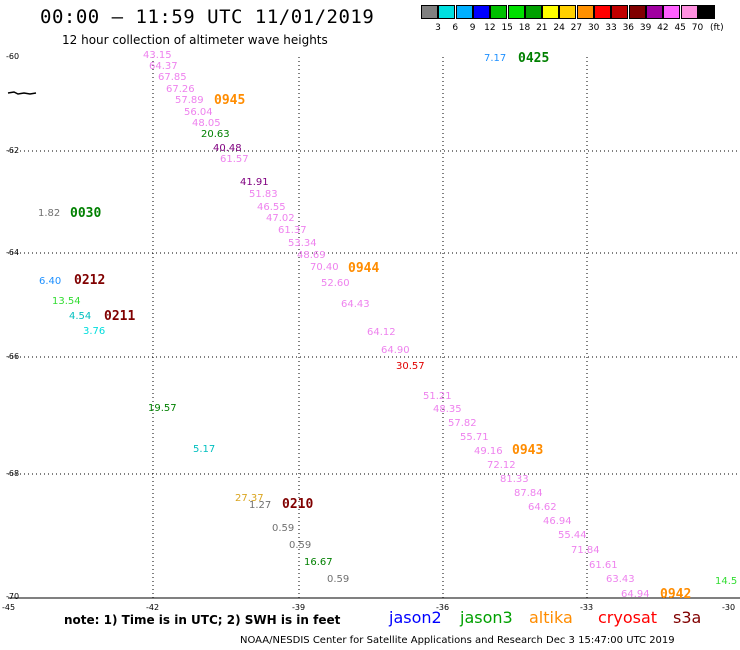 The width and height of the screenshot is (740, 650). What do you see at coordinates (324, 267) in the screenshot?
I see `swh-value: 70.40` at bounding box center [324, 267].